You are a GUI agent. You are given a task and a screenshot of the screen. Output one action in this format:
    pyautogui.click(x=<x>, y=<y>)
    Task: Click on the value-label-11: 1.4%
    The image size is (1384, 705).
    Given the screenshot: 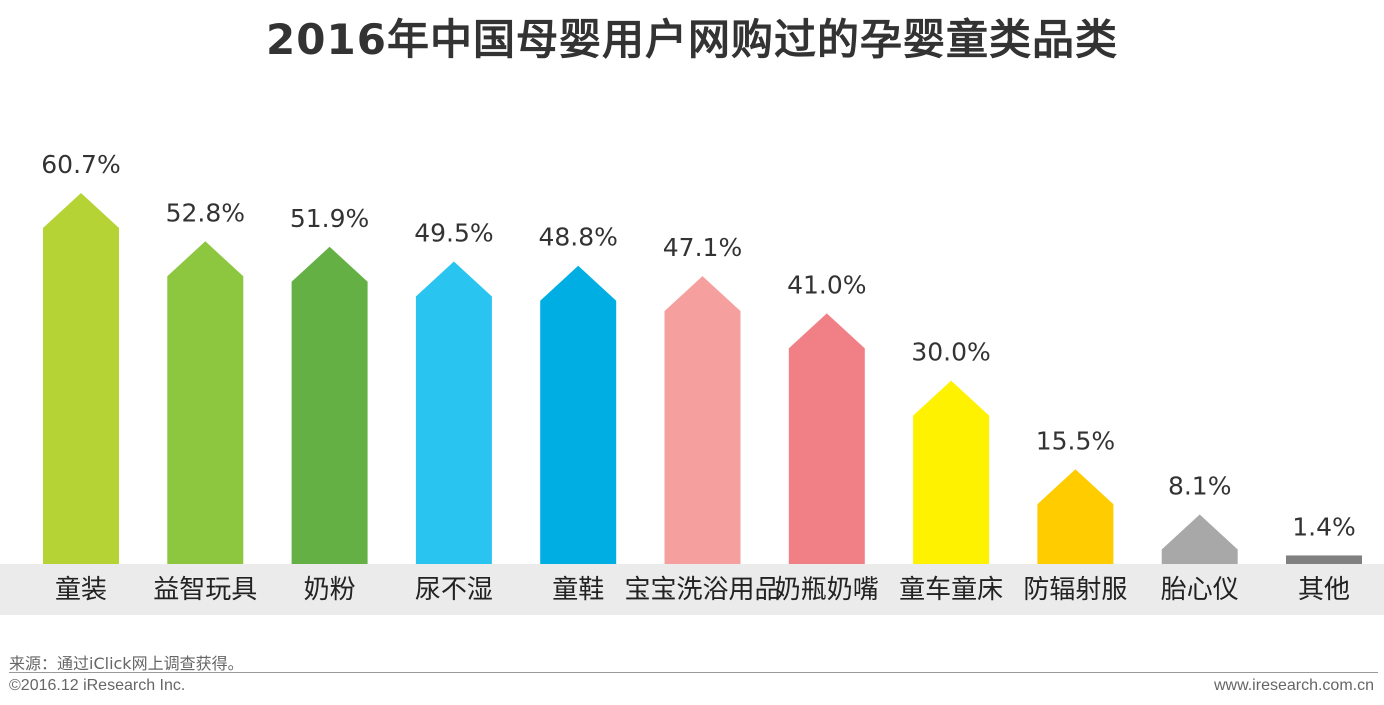 What is the action you would take?
    pyautogui.click(x=1324, y=526)
    